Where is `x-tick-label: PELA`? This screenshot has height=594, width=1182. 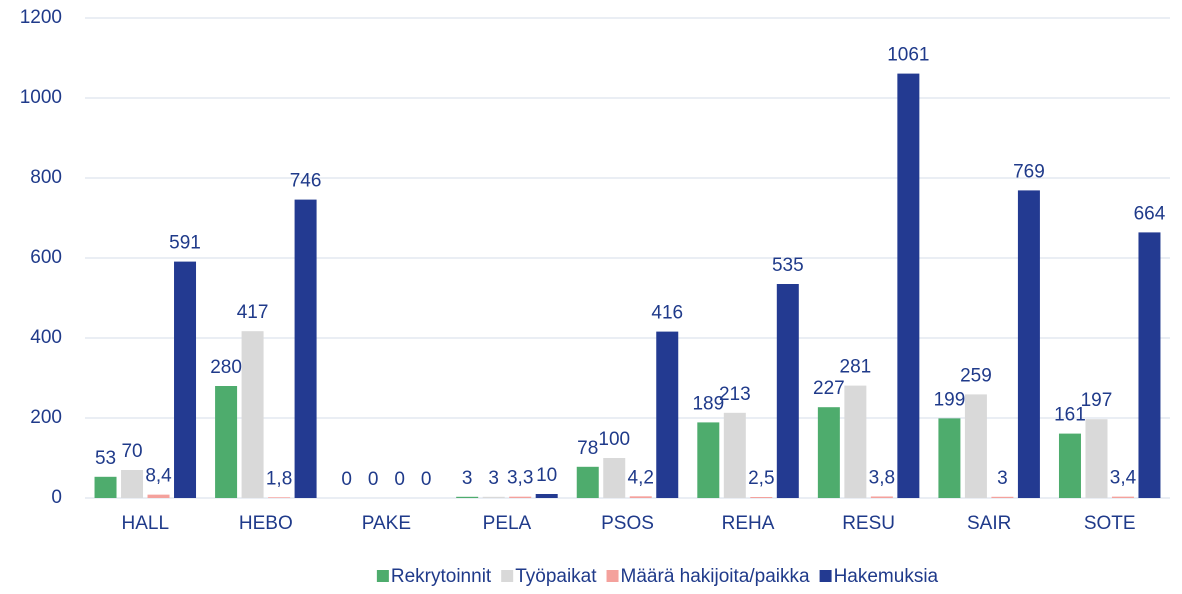
x-tick-label: PELA is located at coordinates (507, 523).